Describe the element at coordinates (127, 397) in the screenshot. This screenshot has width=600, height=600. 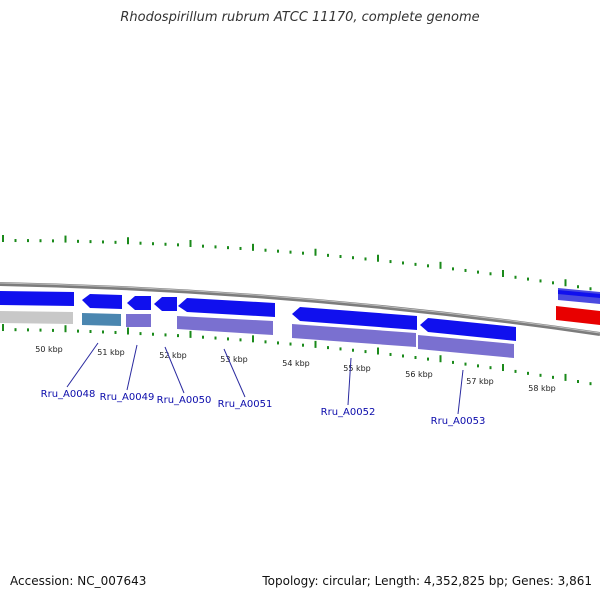
I see `gene-label: Rru_A0049` at that location.